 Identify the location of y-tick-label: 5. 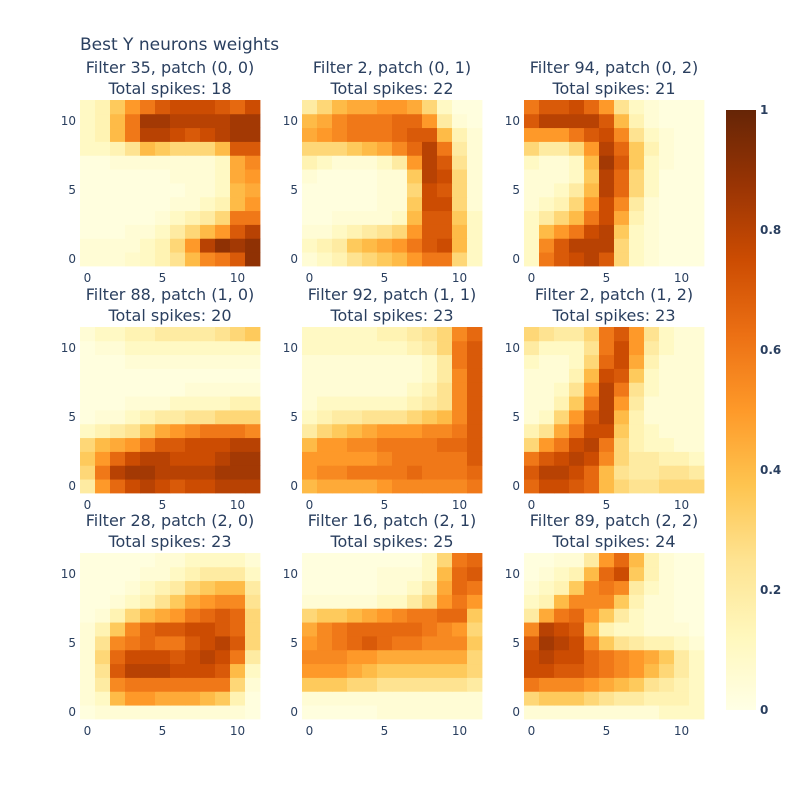
(516, 190).